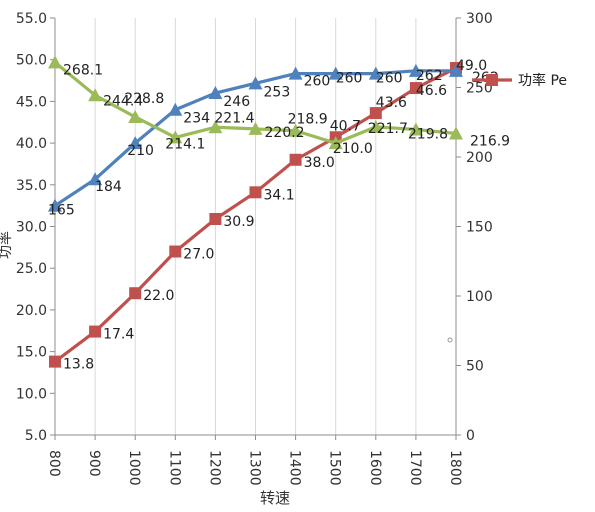 The width and height of the screenshot is (595, 512). What do you see at coordinates (479, 158) in the screenshot?
I see `y2-tick-label: 200` at bounding box center [479, 158].